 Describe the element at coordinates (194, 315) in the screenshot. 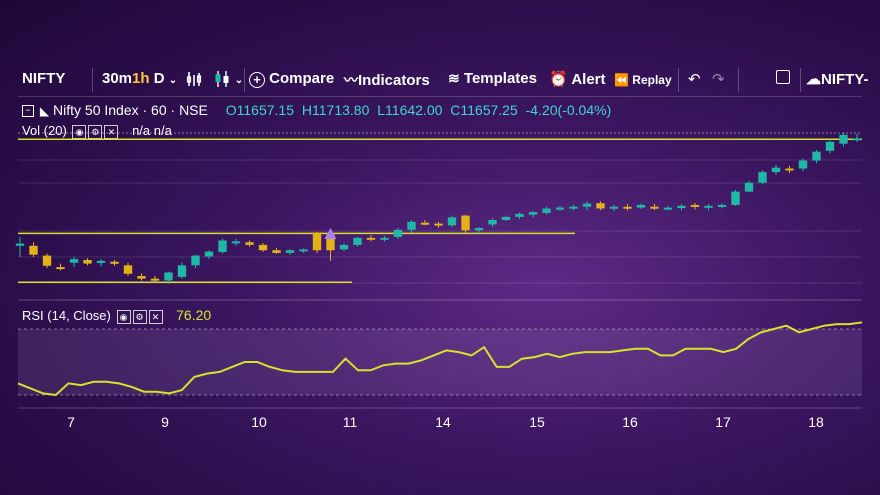

I see `rsi-value: 76.20` at that location.